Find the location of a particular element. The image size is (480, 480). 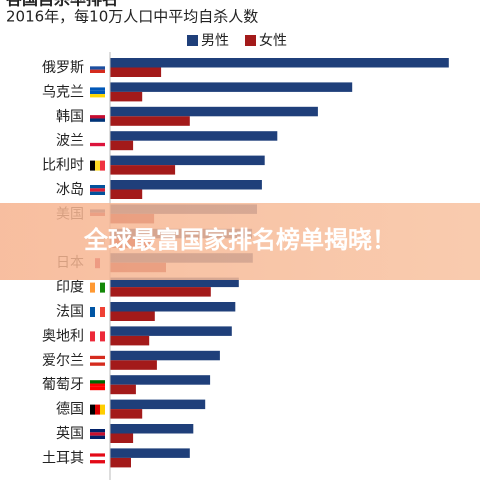

y-tick-label: 法国 is located at coordinates (70, 312).